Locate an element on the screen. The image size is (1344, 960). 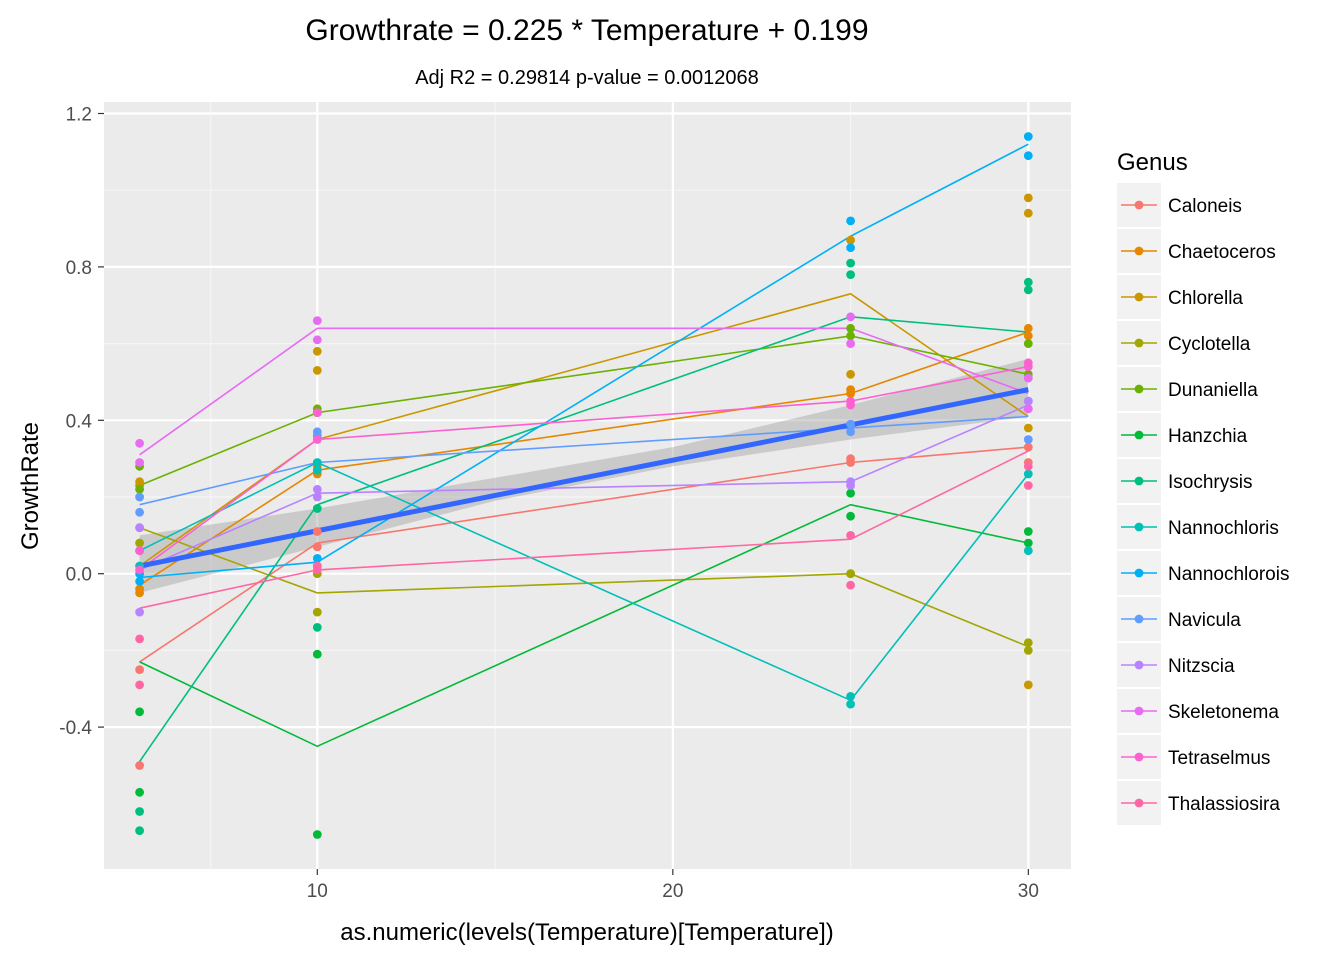
fit-line-layer is located at coordinates (584, 478).